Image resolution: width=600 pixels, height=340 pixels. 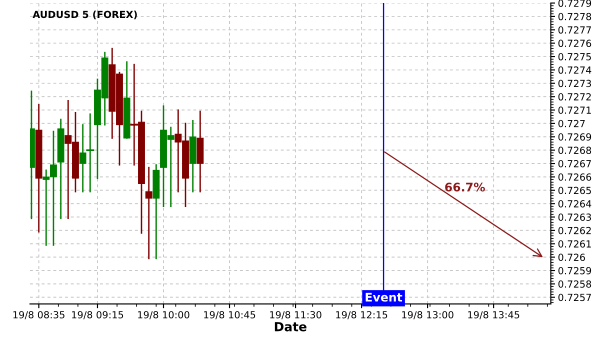 What do you see at coordinates (574, 230) in the screenshot?
I see `y-tick-label: 0.7262` at bounding box center [574, 230].